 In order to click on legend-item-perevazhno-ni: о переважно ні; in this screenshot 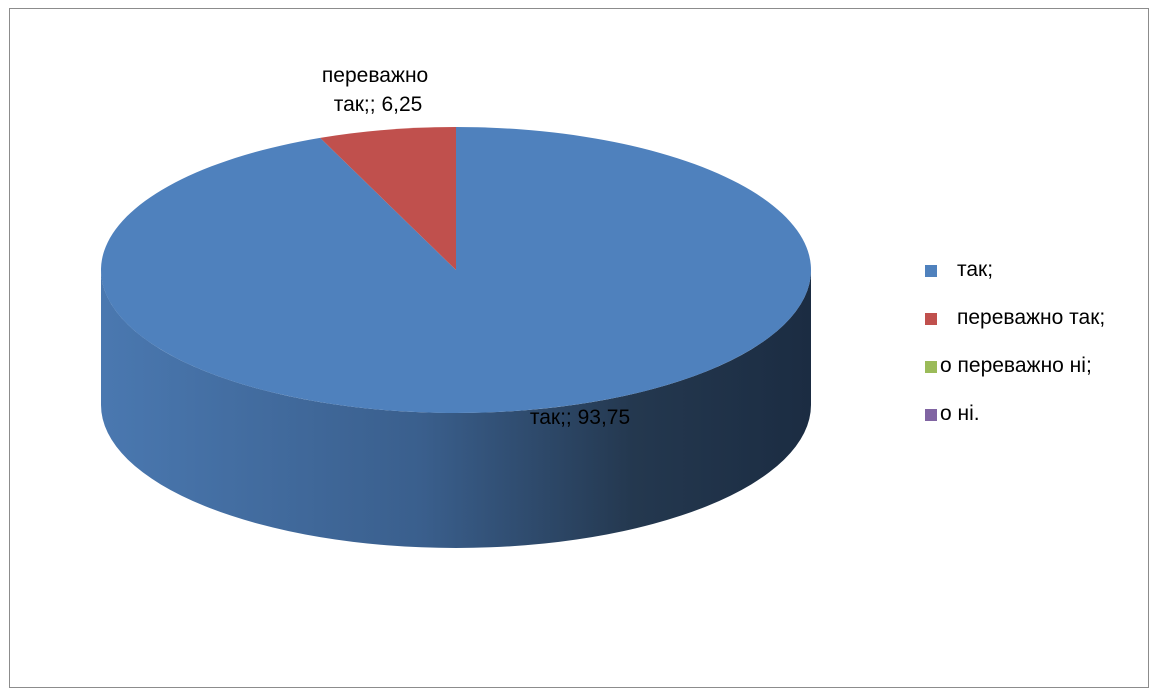, I will do `click(1030, 378)`.